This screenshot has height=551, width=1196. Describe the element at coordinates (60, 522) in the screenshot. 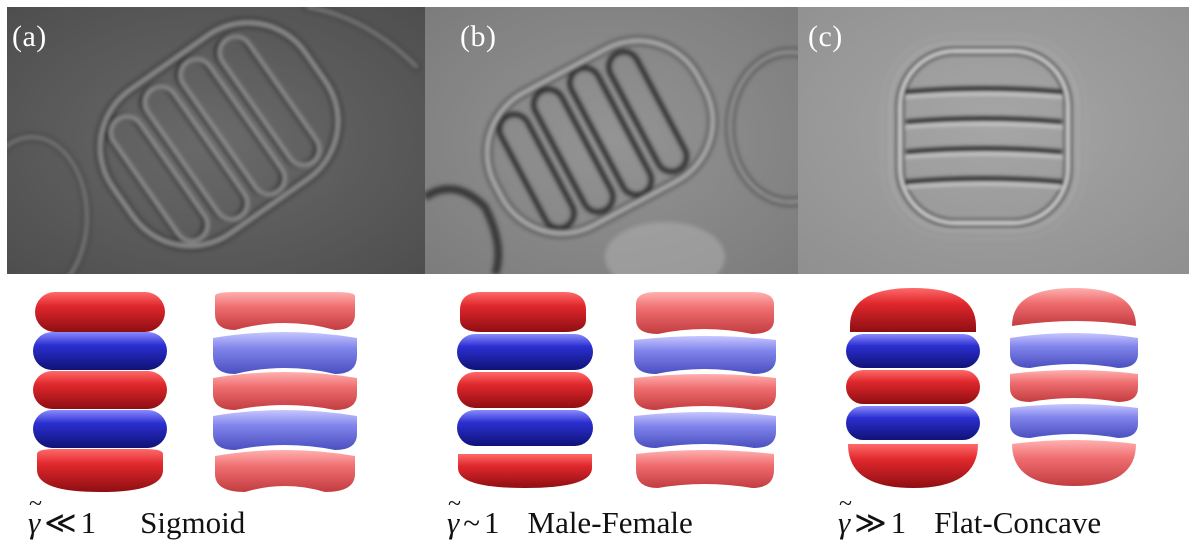

I see `relation-a: ≪` at that location.